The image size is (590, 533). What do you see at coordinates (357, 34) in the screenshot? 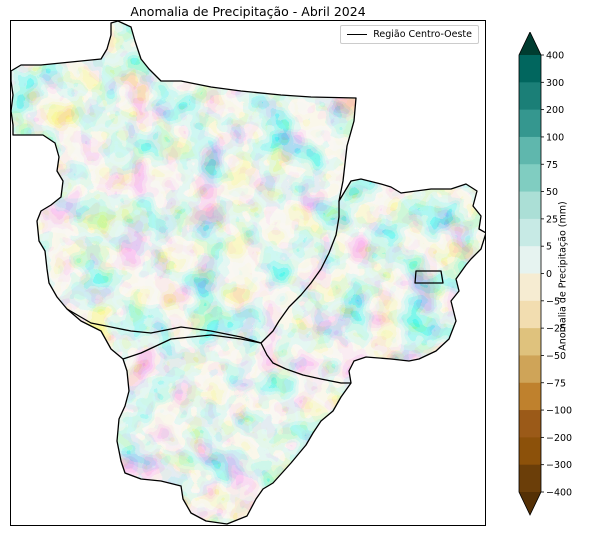
I see `legend-line-swatch` at bounding box center [357, 34].